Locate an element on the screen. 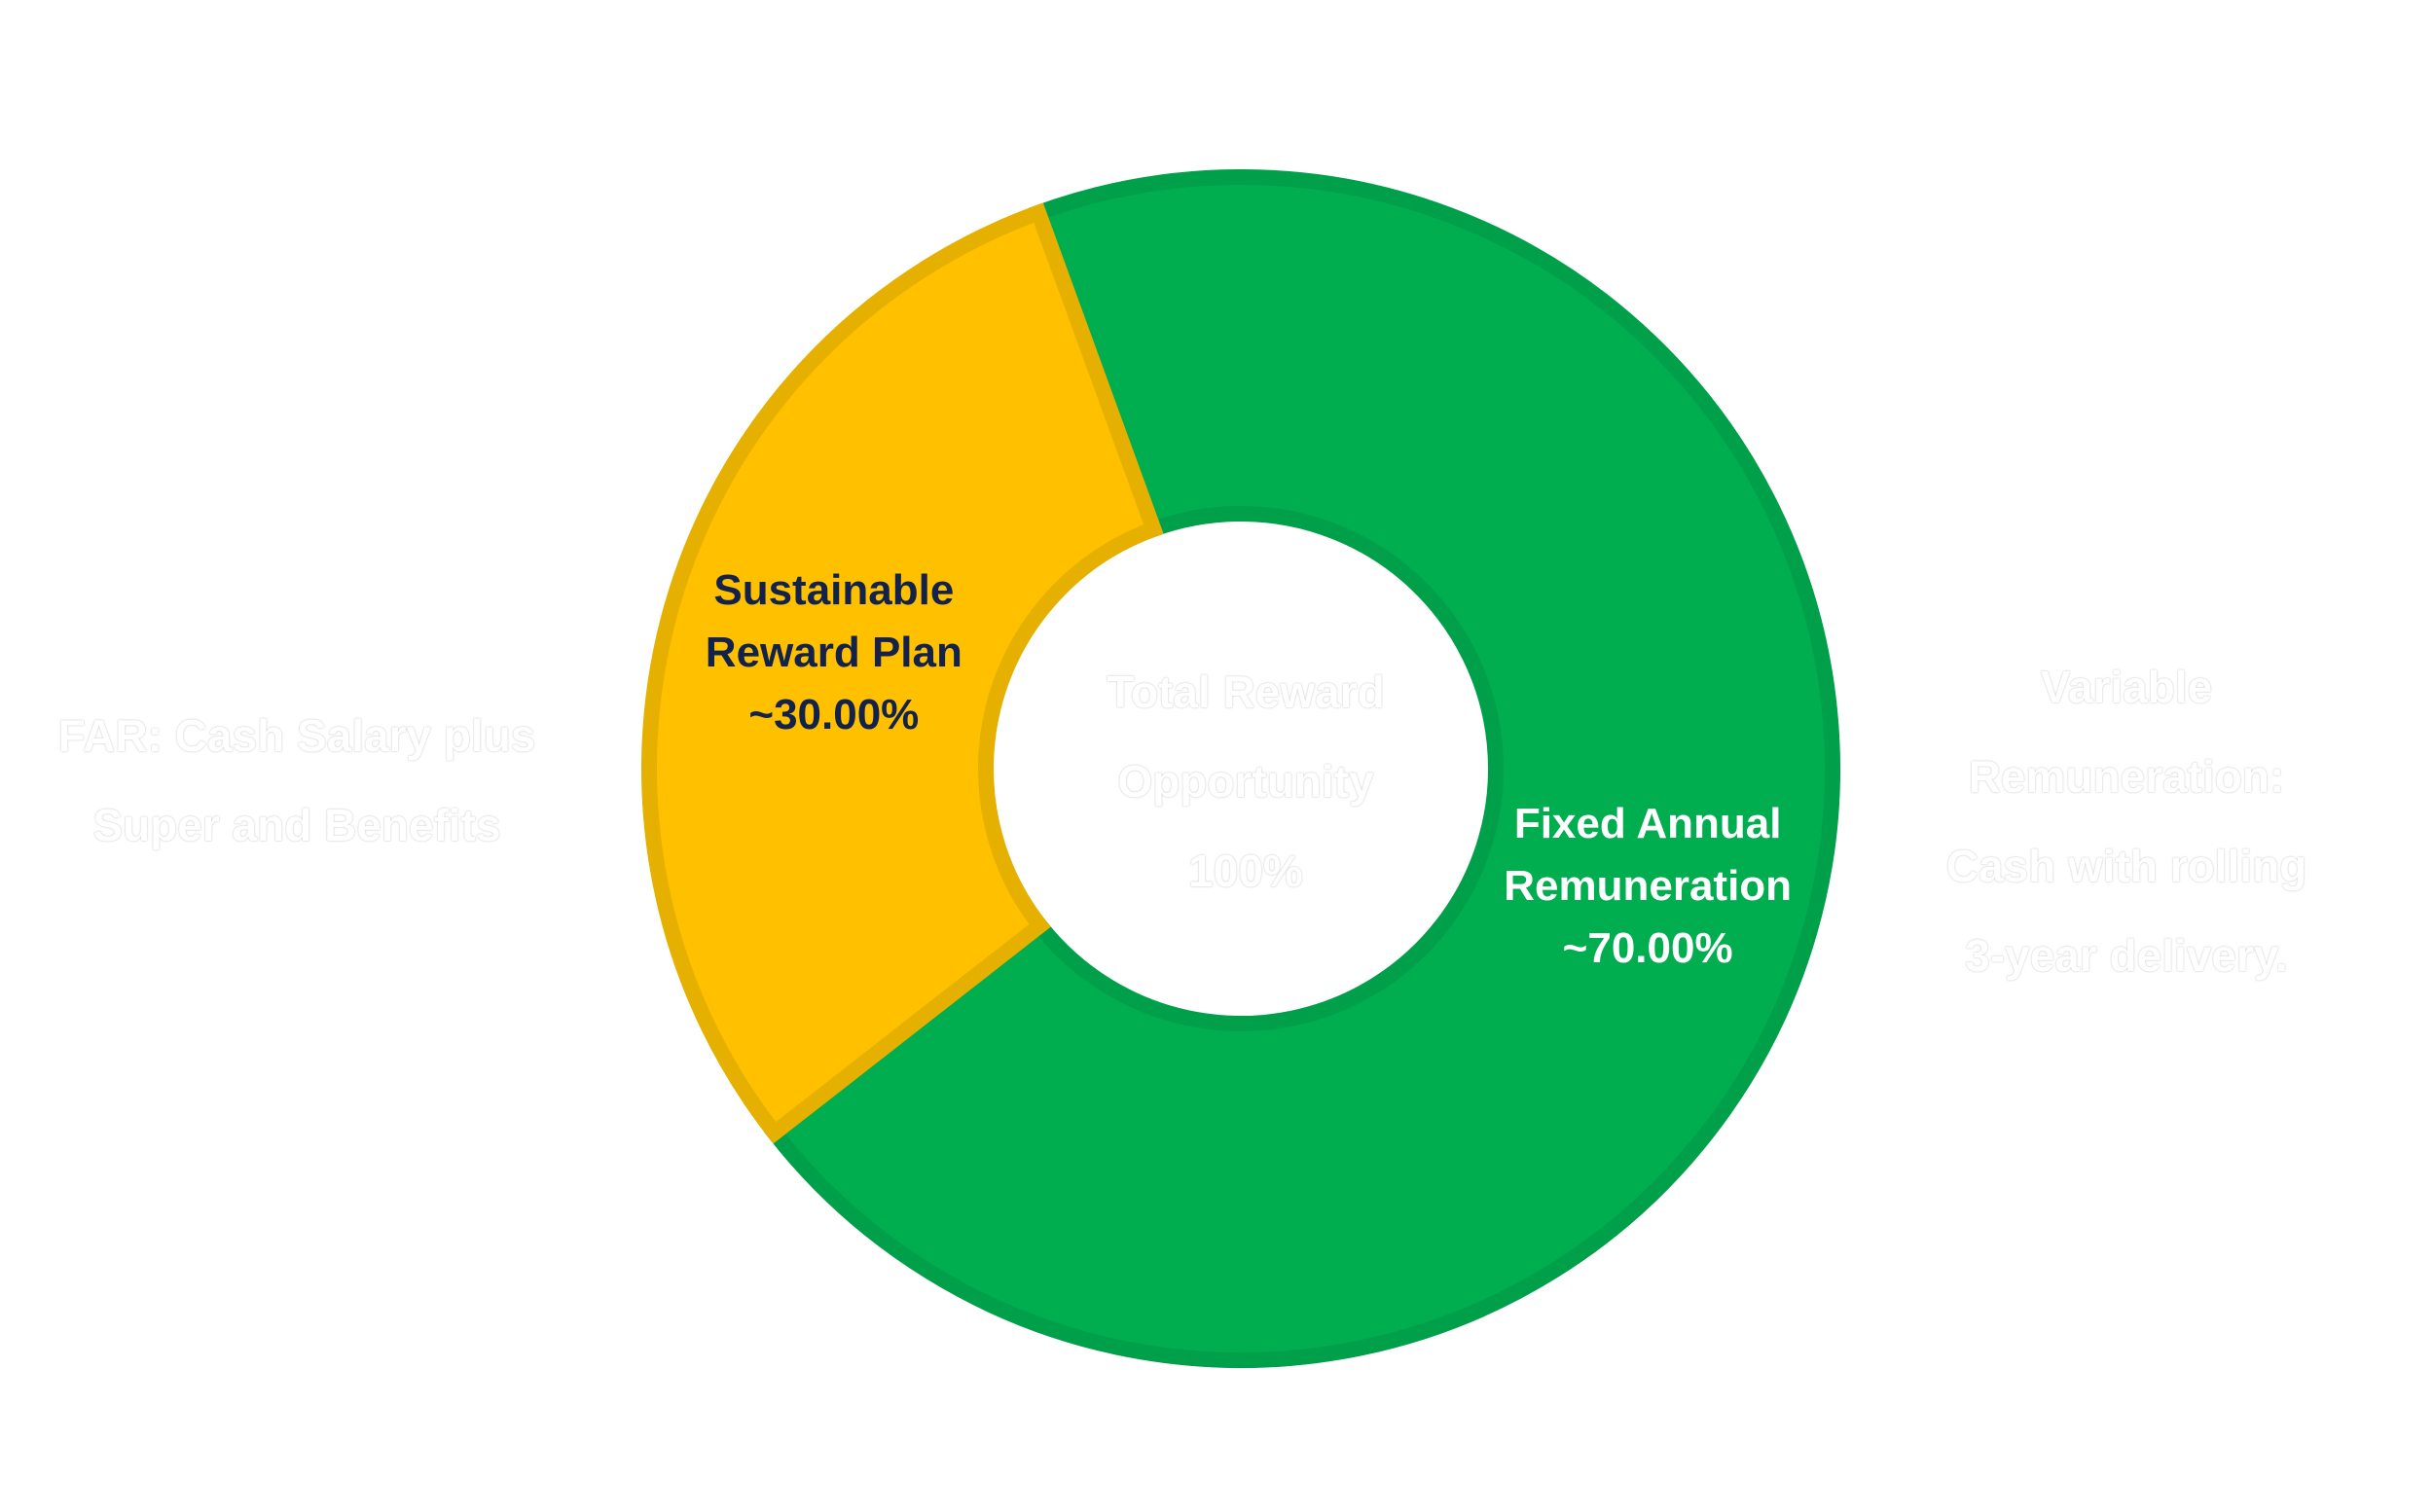 This screenshot has width=2433, height=1512. slice-label-fixed-annual-remuneration: Fixed Annual Remuneration ~70.00% is located at coordinates (1648, 886).